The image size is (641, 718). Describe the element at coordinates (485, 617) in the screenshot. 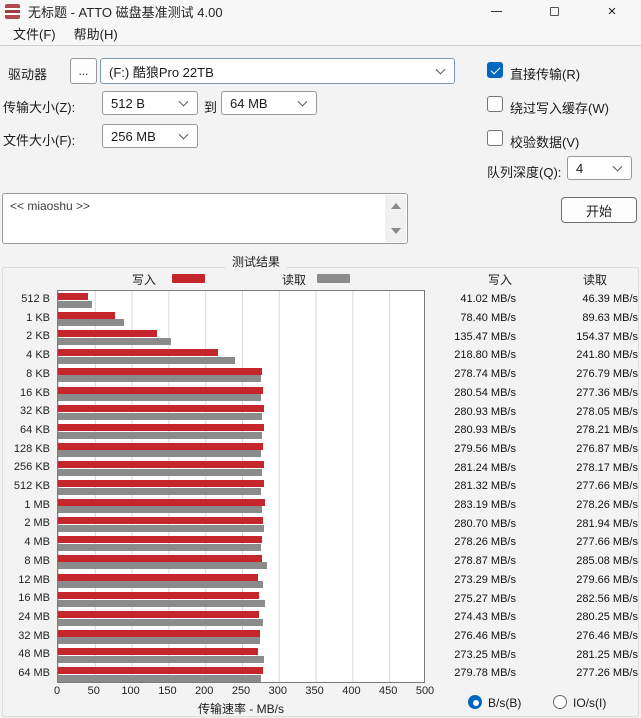

I see `write-value: 274.43 MB/s` at that location.